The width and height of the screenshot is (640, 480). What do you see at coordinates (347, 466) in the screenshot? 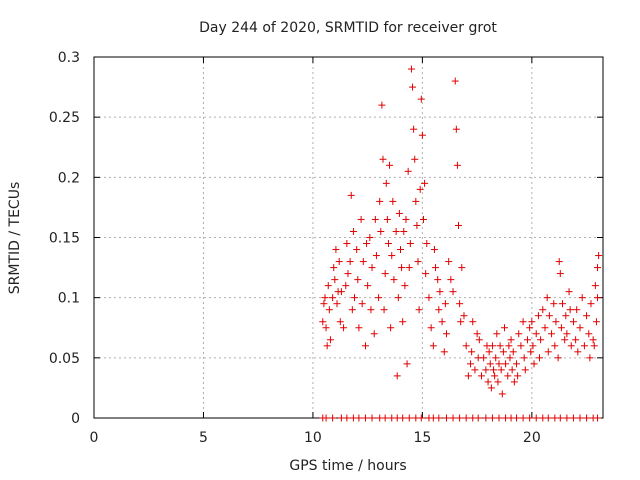
I see `x-axis-label: GPS time / hours` at bounding box center [347, 466].